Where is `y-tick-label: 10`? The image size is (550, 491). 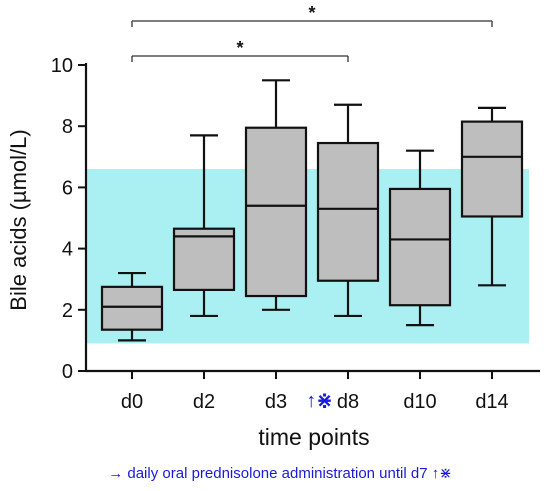 y-tick-label: 10 is located at coordinates (62, 66).